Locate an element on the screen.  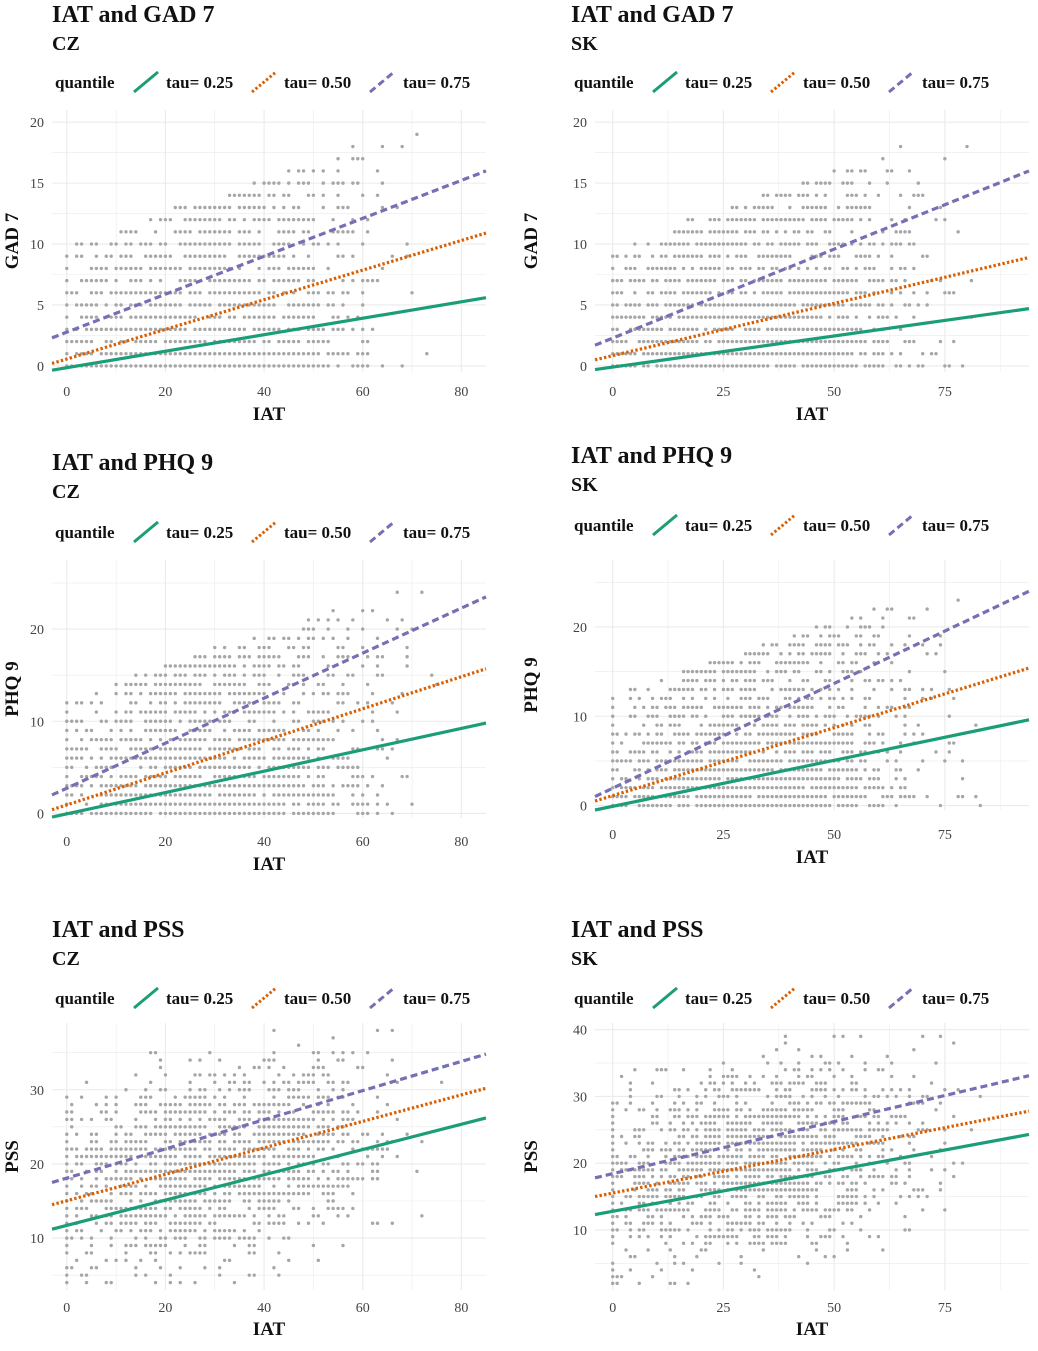
legend-label: tau= 0.75 is located at coordinates (955, 525).